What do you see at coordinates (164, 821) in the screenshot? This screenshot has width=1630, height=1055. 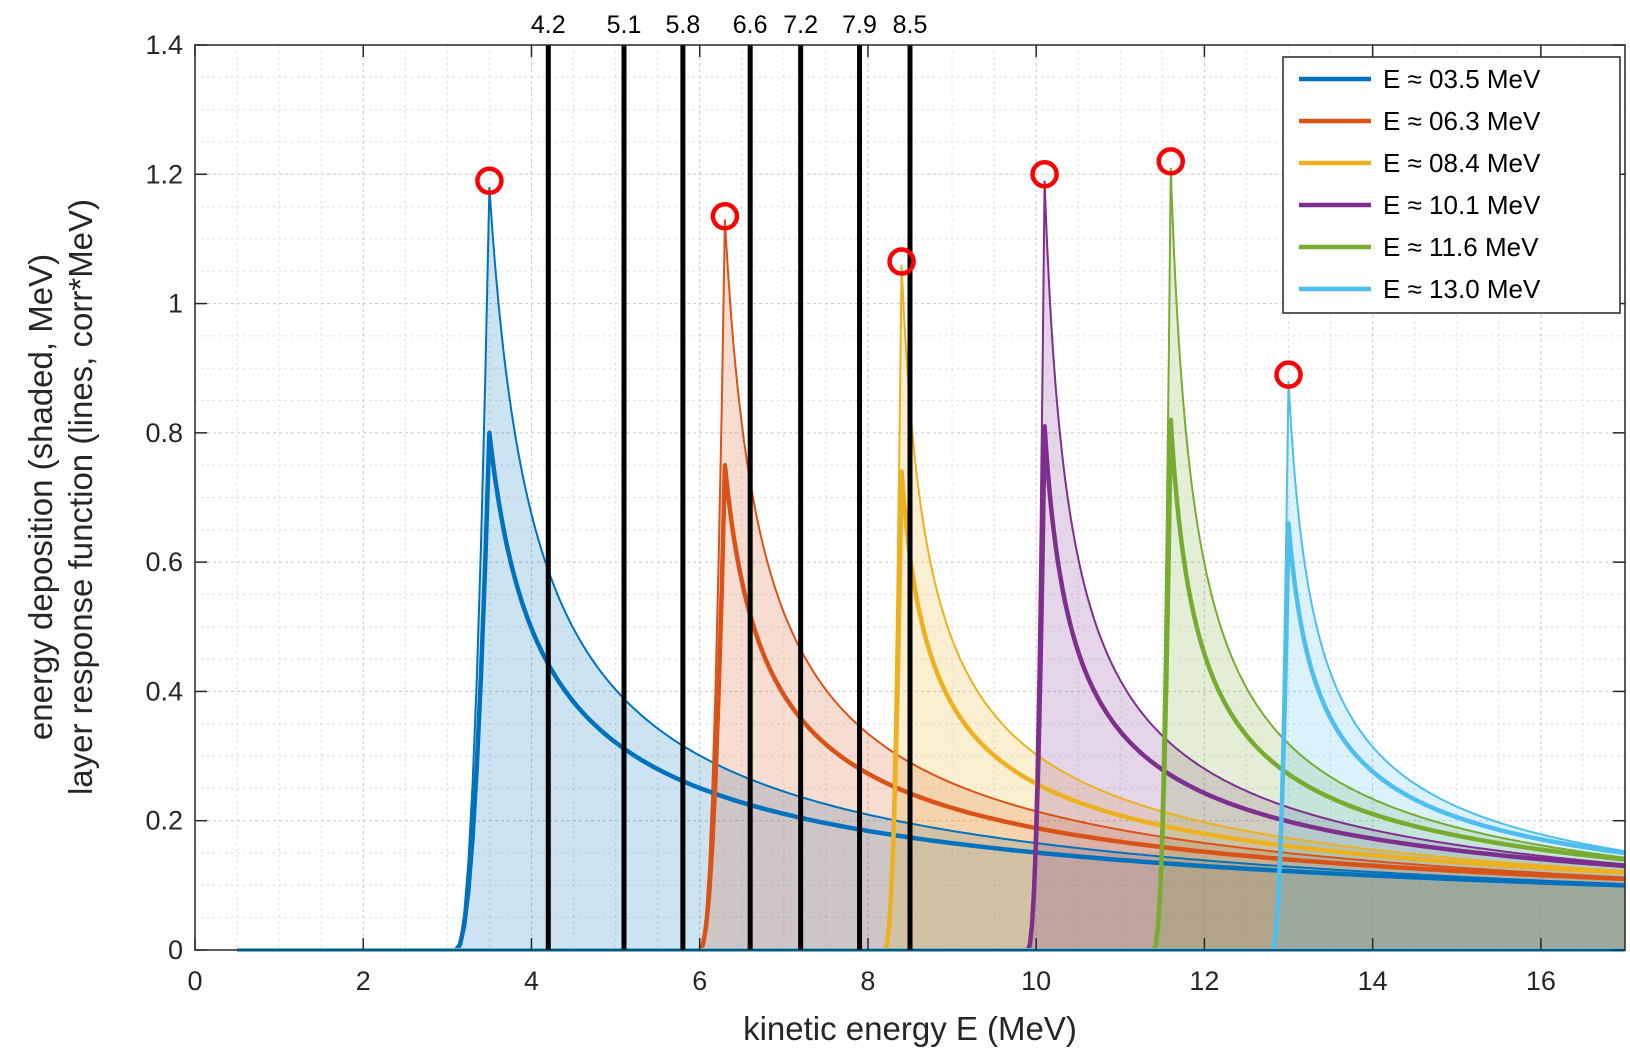 I see `y-tick-label: 0.2` at bounding box center [164, 821].